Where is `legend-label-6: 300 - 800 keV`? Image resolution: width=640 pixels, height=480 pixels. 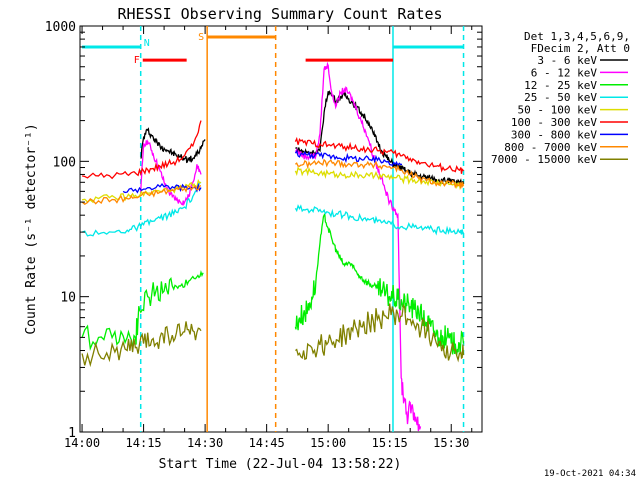
legend-label-6: 300 - 800 keV is located at coordinates (554, 134).